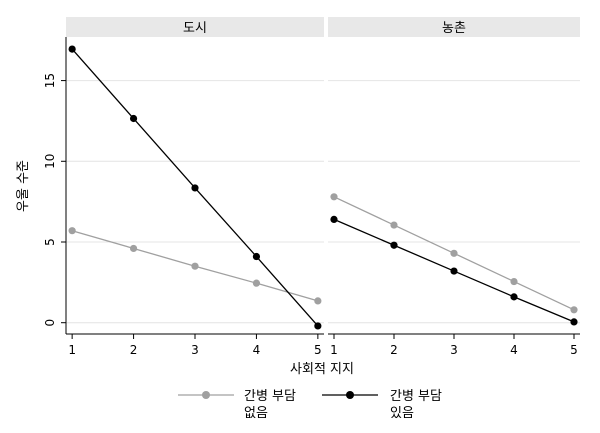 Image resolution: width=600 pixels, height=433 pixels. I want to click on legend-marker-no-burden, so click(206, 395).